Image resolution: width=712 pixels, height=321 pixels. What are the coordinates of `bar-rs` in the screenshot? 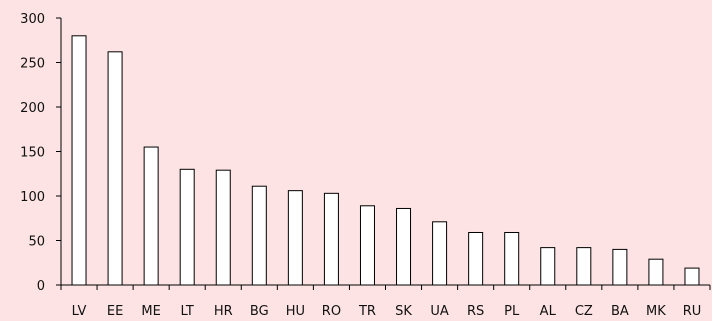 It's located at (476, 258).